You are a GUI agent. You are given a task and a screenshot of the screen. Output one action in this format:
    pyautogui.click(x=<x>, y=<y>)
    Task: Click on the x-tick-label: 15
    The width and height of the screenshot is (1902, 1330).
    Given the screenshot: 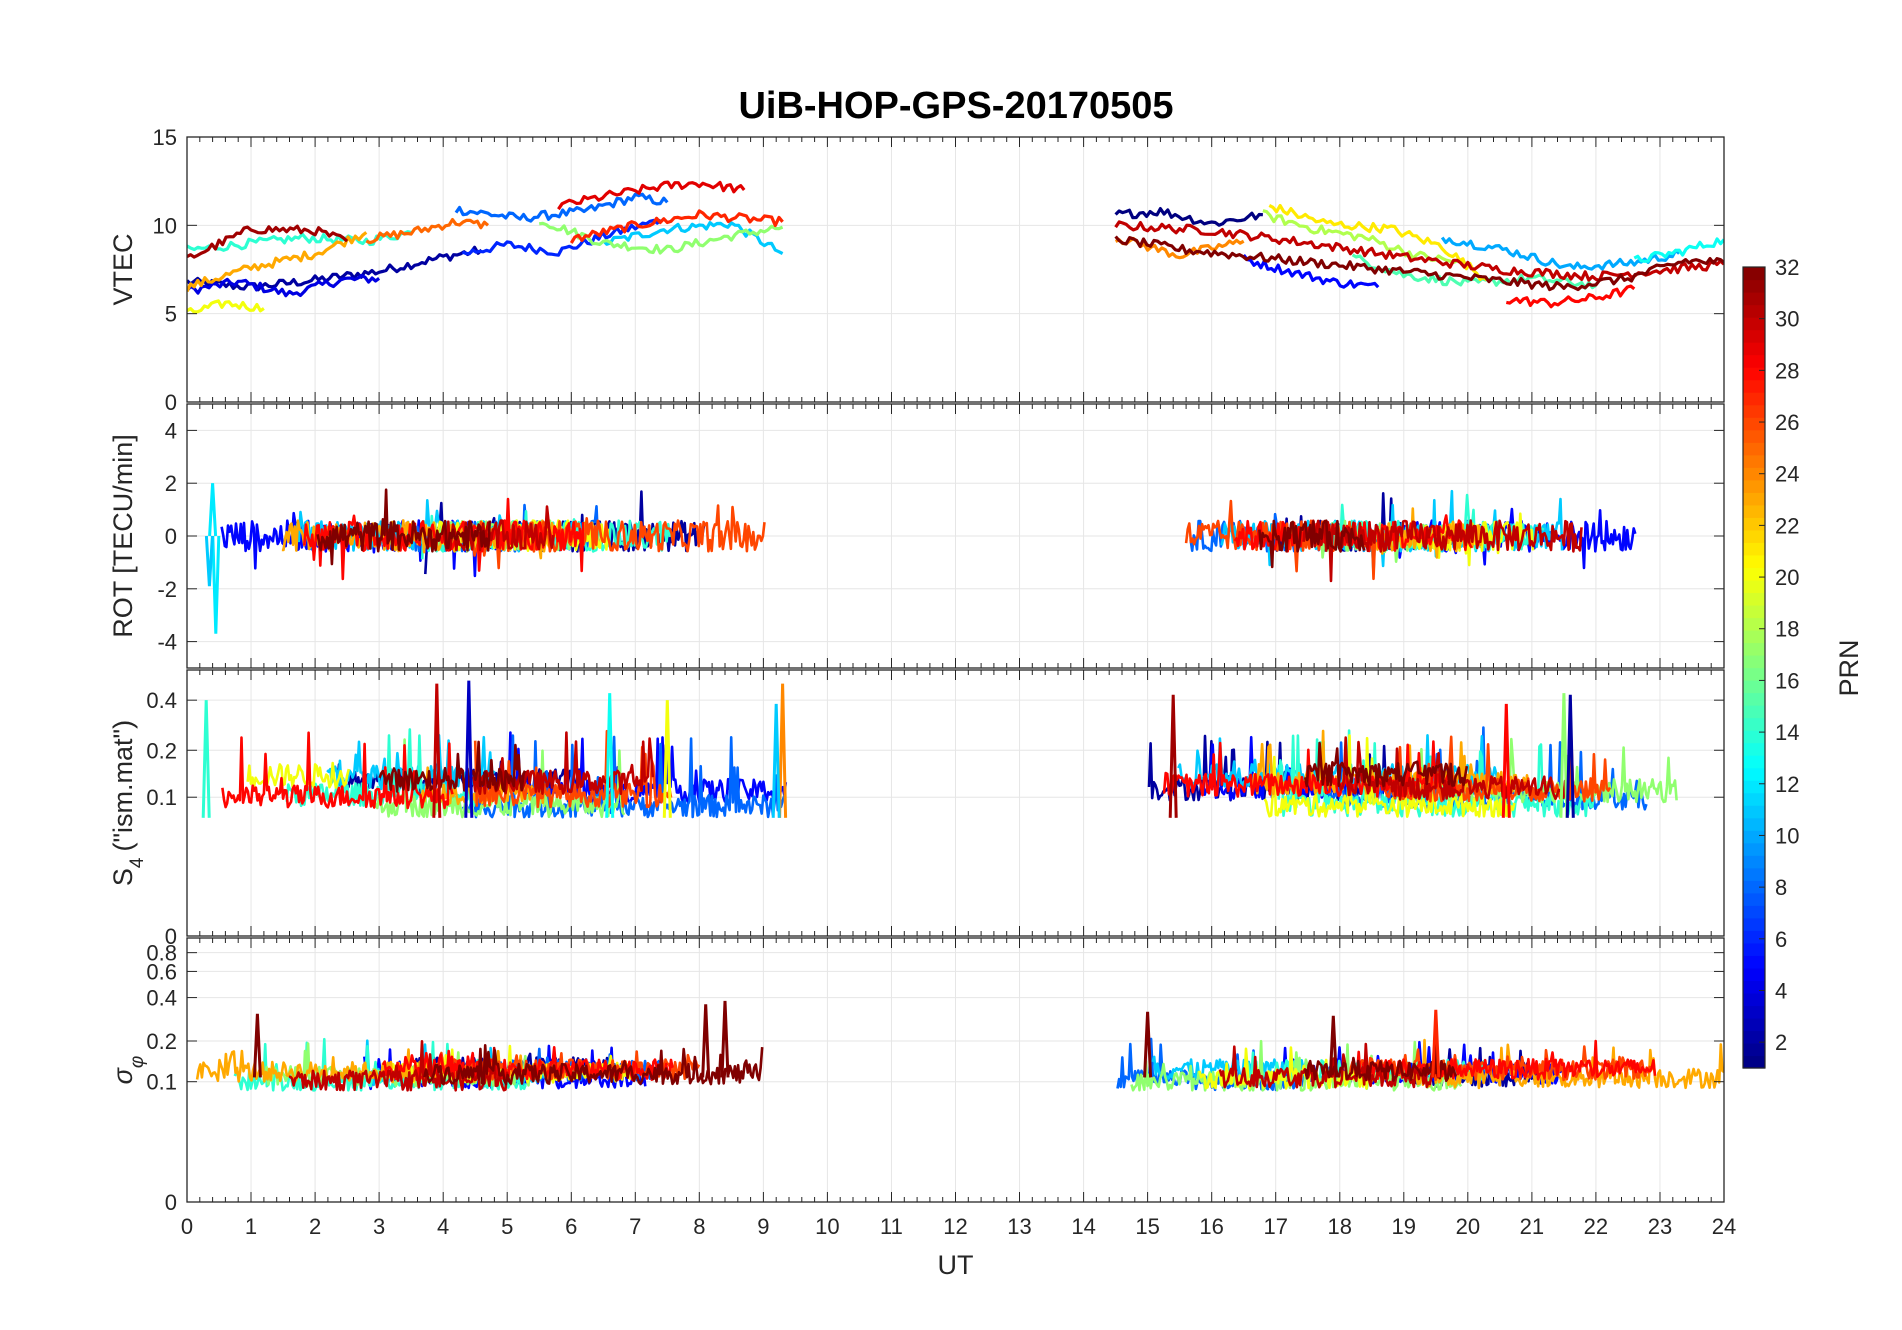 What is the action you would take?
    pyautogui.click(x=1147, y=1226)
    